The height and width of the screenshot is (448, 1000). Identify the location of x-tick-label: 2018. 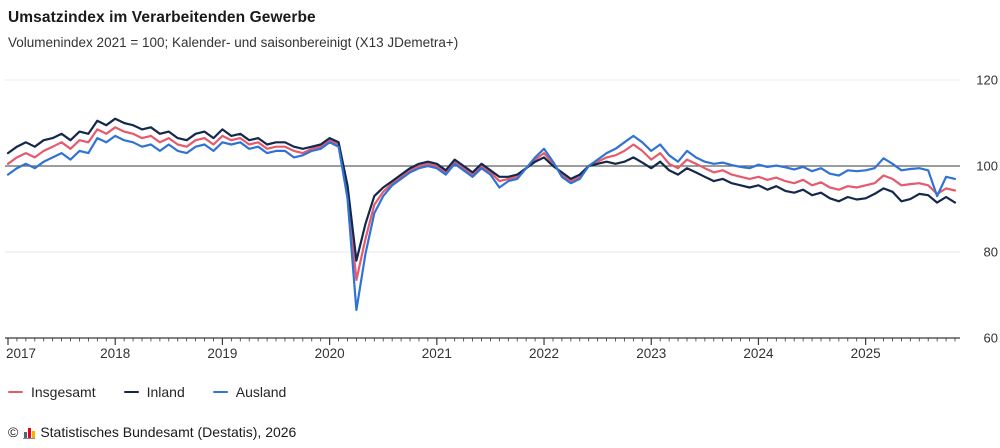
(115, 353).